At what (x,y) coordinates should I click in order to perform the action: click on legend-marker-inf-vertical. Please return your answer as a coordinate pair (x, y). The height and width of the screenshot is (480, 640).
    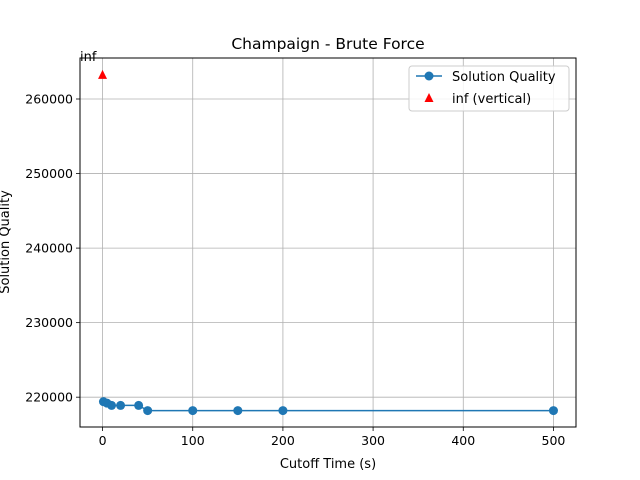
    Looking at the image, I should click on (429, 97).